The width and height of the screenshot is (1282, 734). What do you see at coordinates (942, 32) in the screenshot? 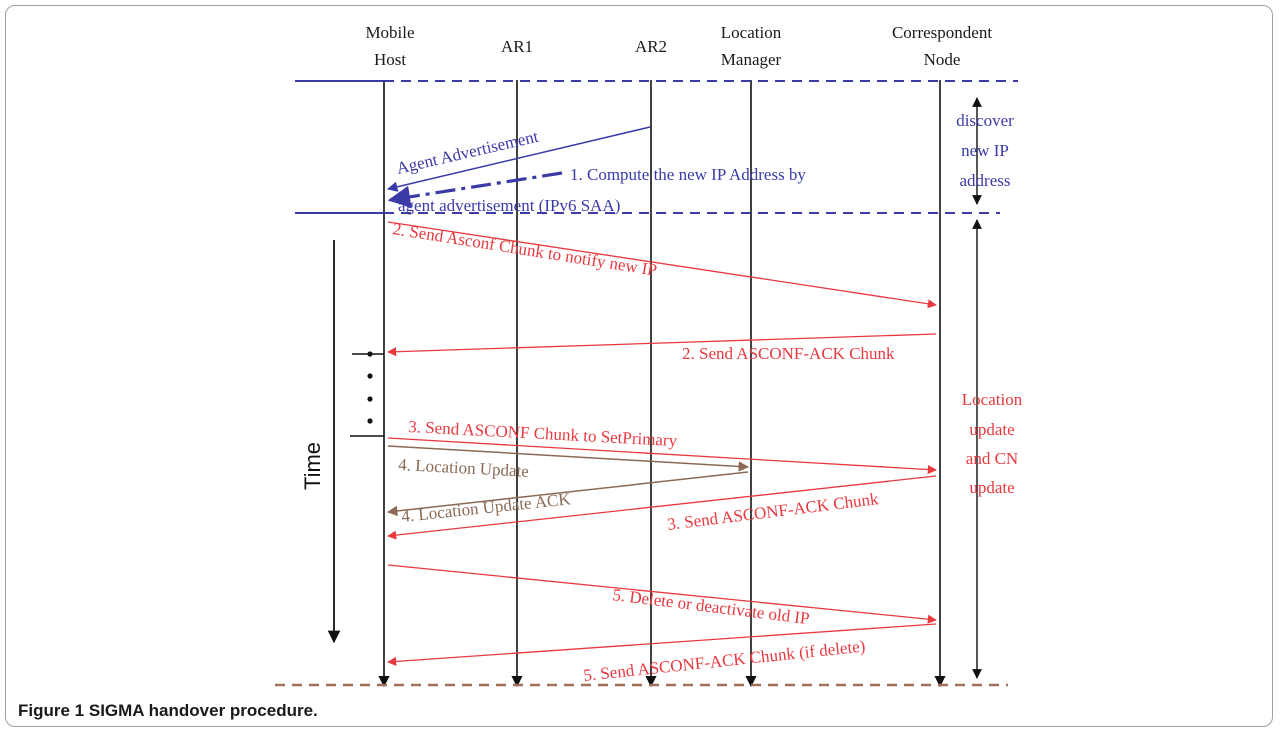
I see `entity-correspondent-node-line1: Correspondent` at bounding box center [942, 32].